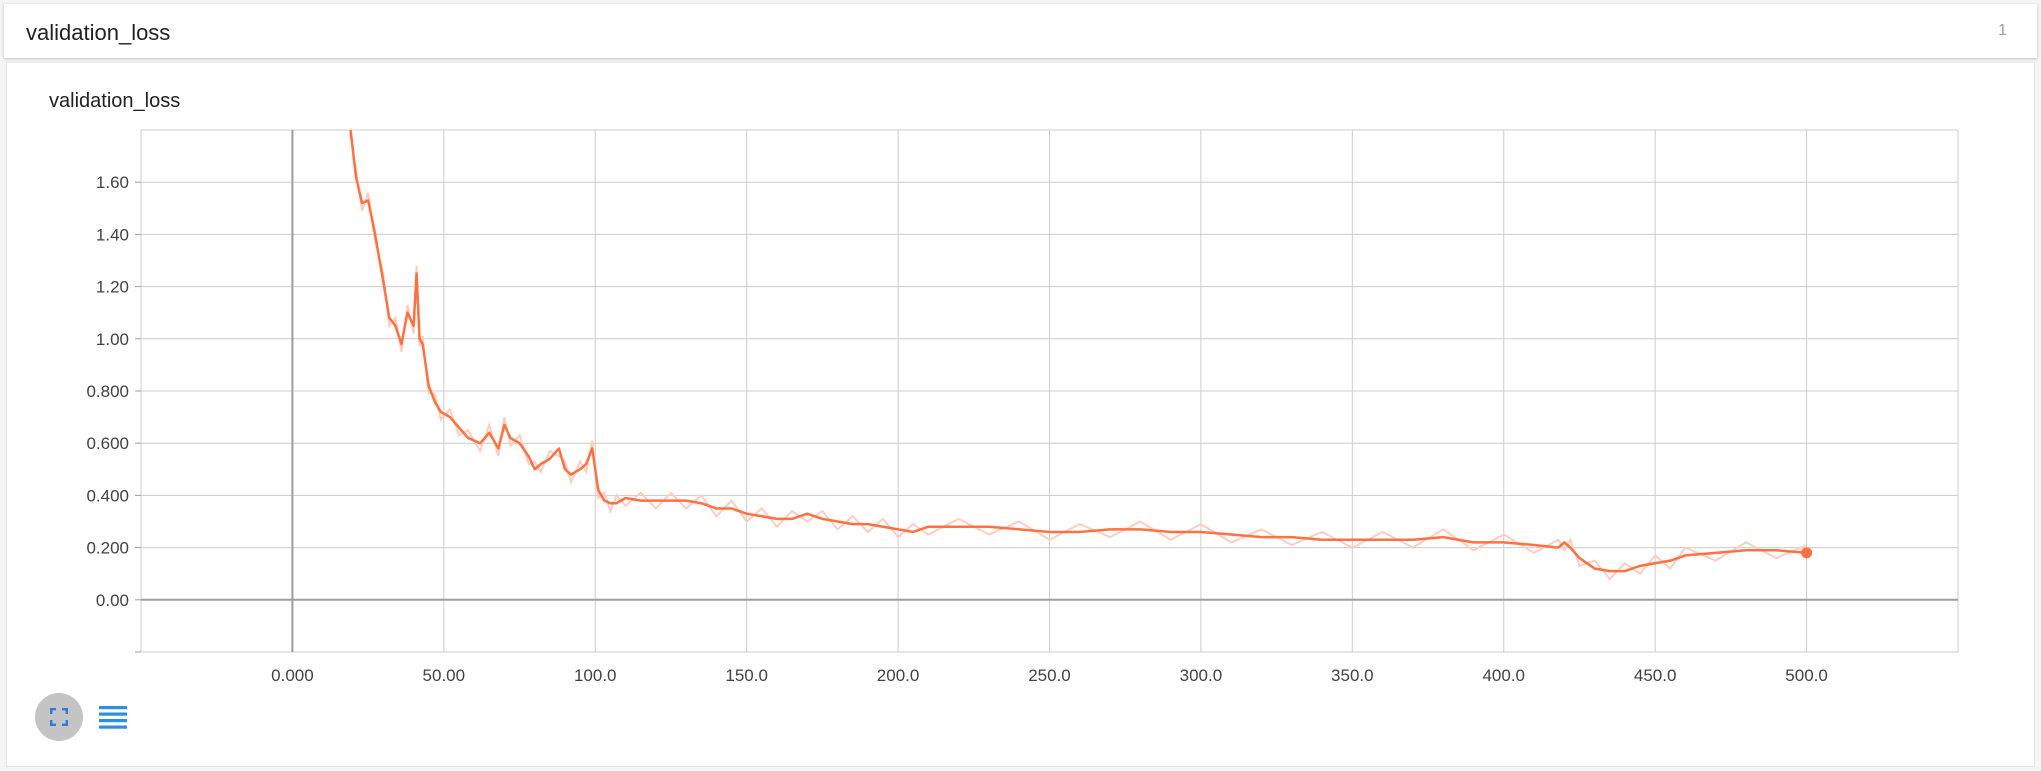  Describe the element at coordinates (1049, 675) in the screenshot. I see `x-tick-label: 250.0` at that location.